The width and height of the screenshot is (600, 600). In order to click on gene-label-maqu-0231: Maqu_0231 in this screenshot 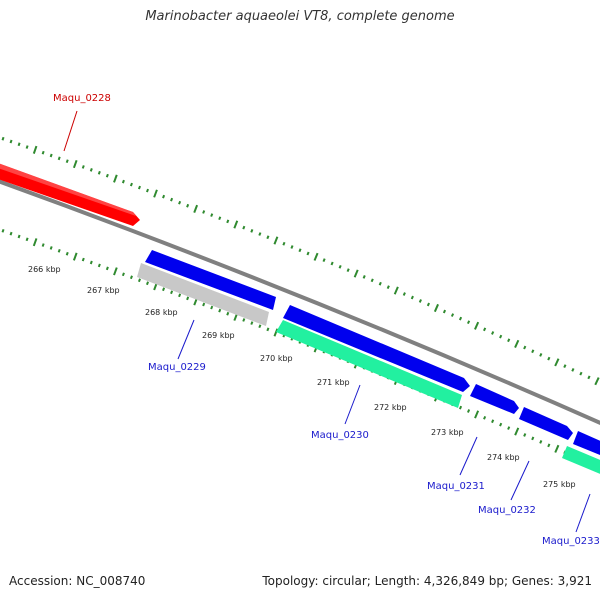, I will do `click(456, 486)`.